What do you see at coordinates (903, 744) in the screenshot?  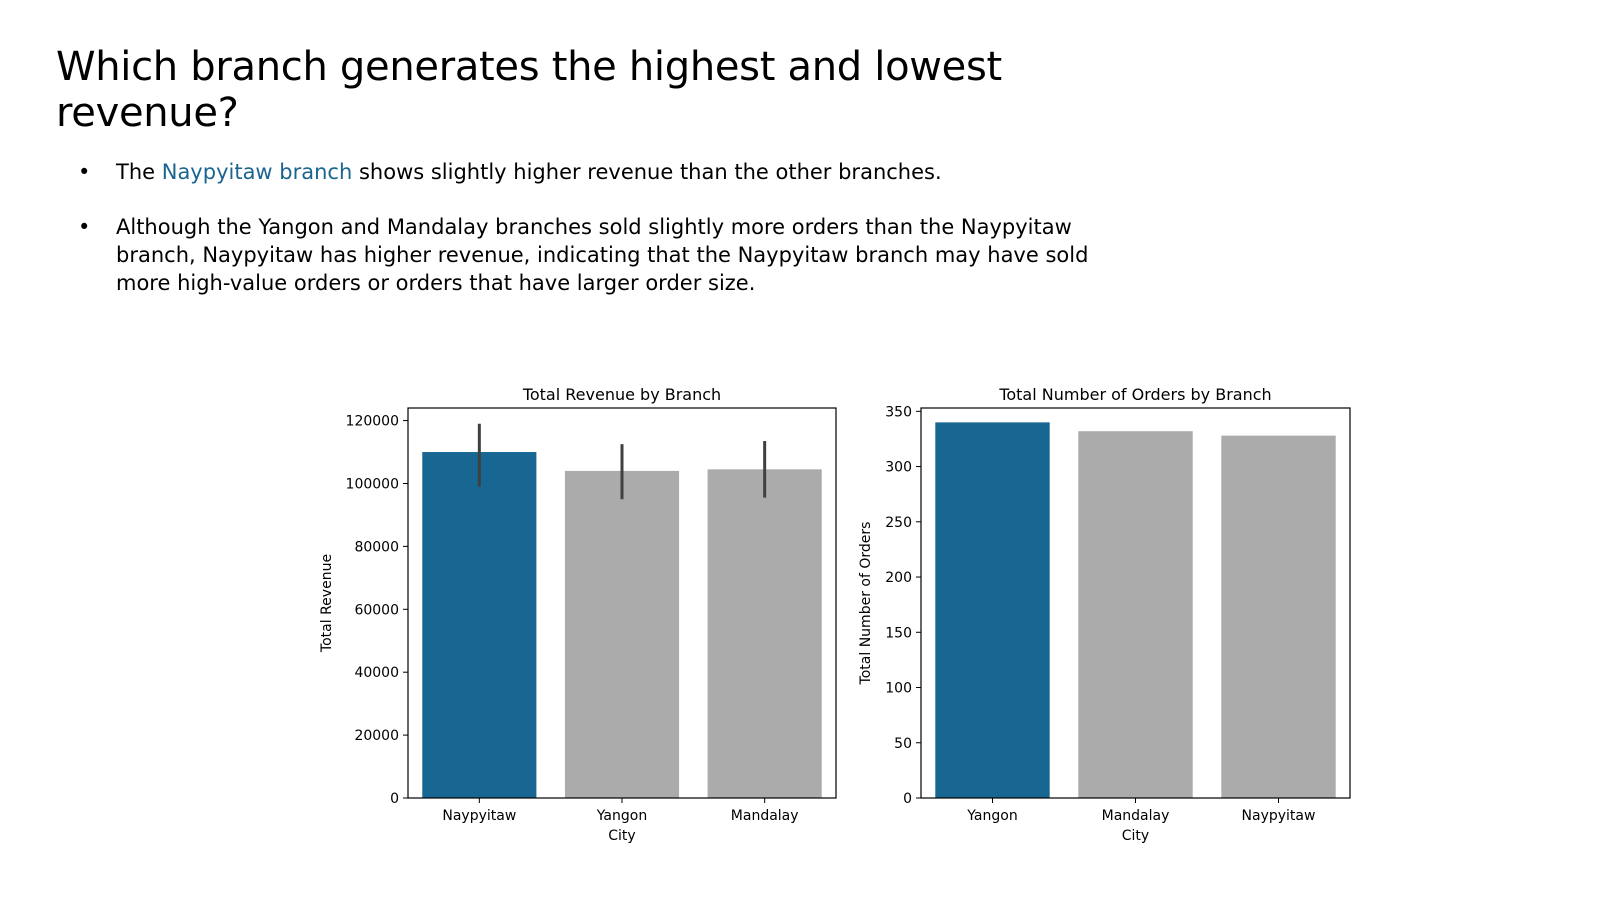 I see `y-tick-label: 50` at bounding box center [903, 744].